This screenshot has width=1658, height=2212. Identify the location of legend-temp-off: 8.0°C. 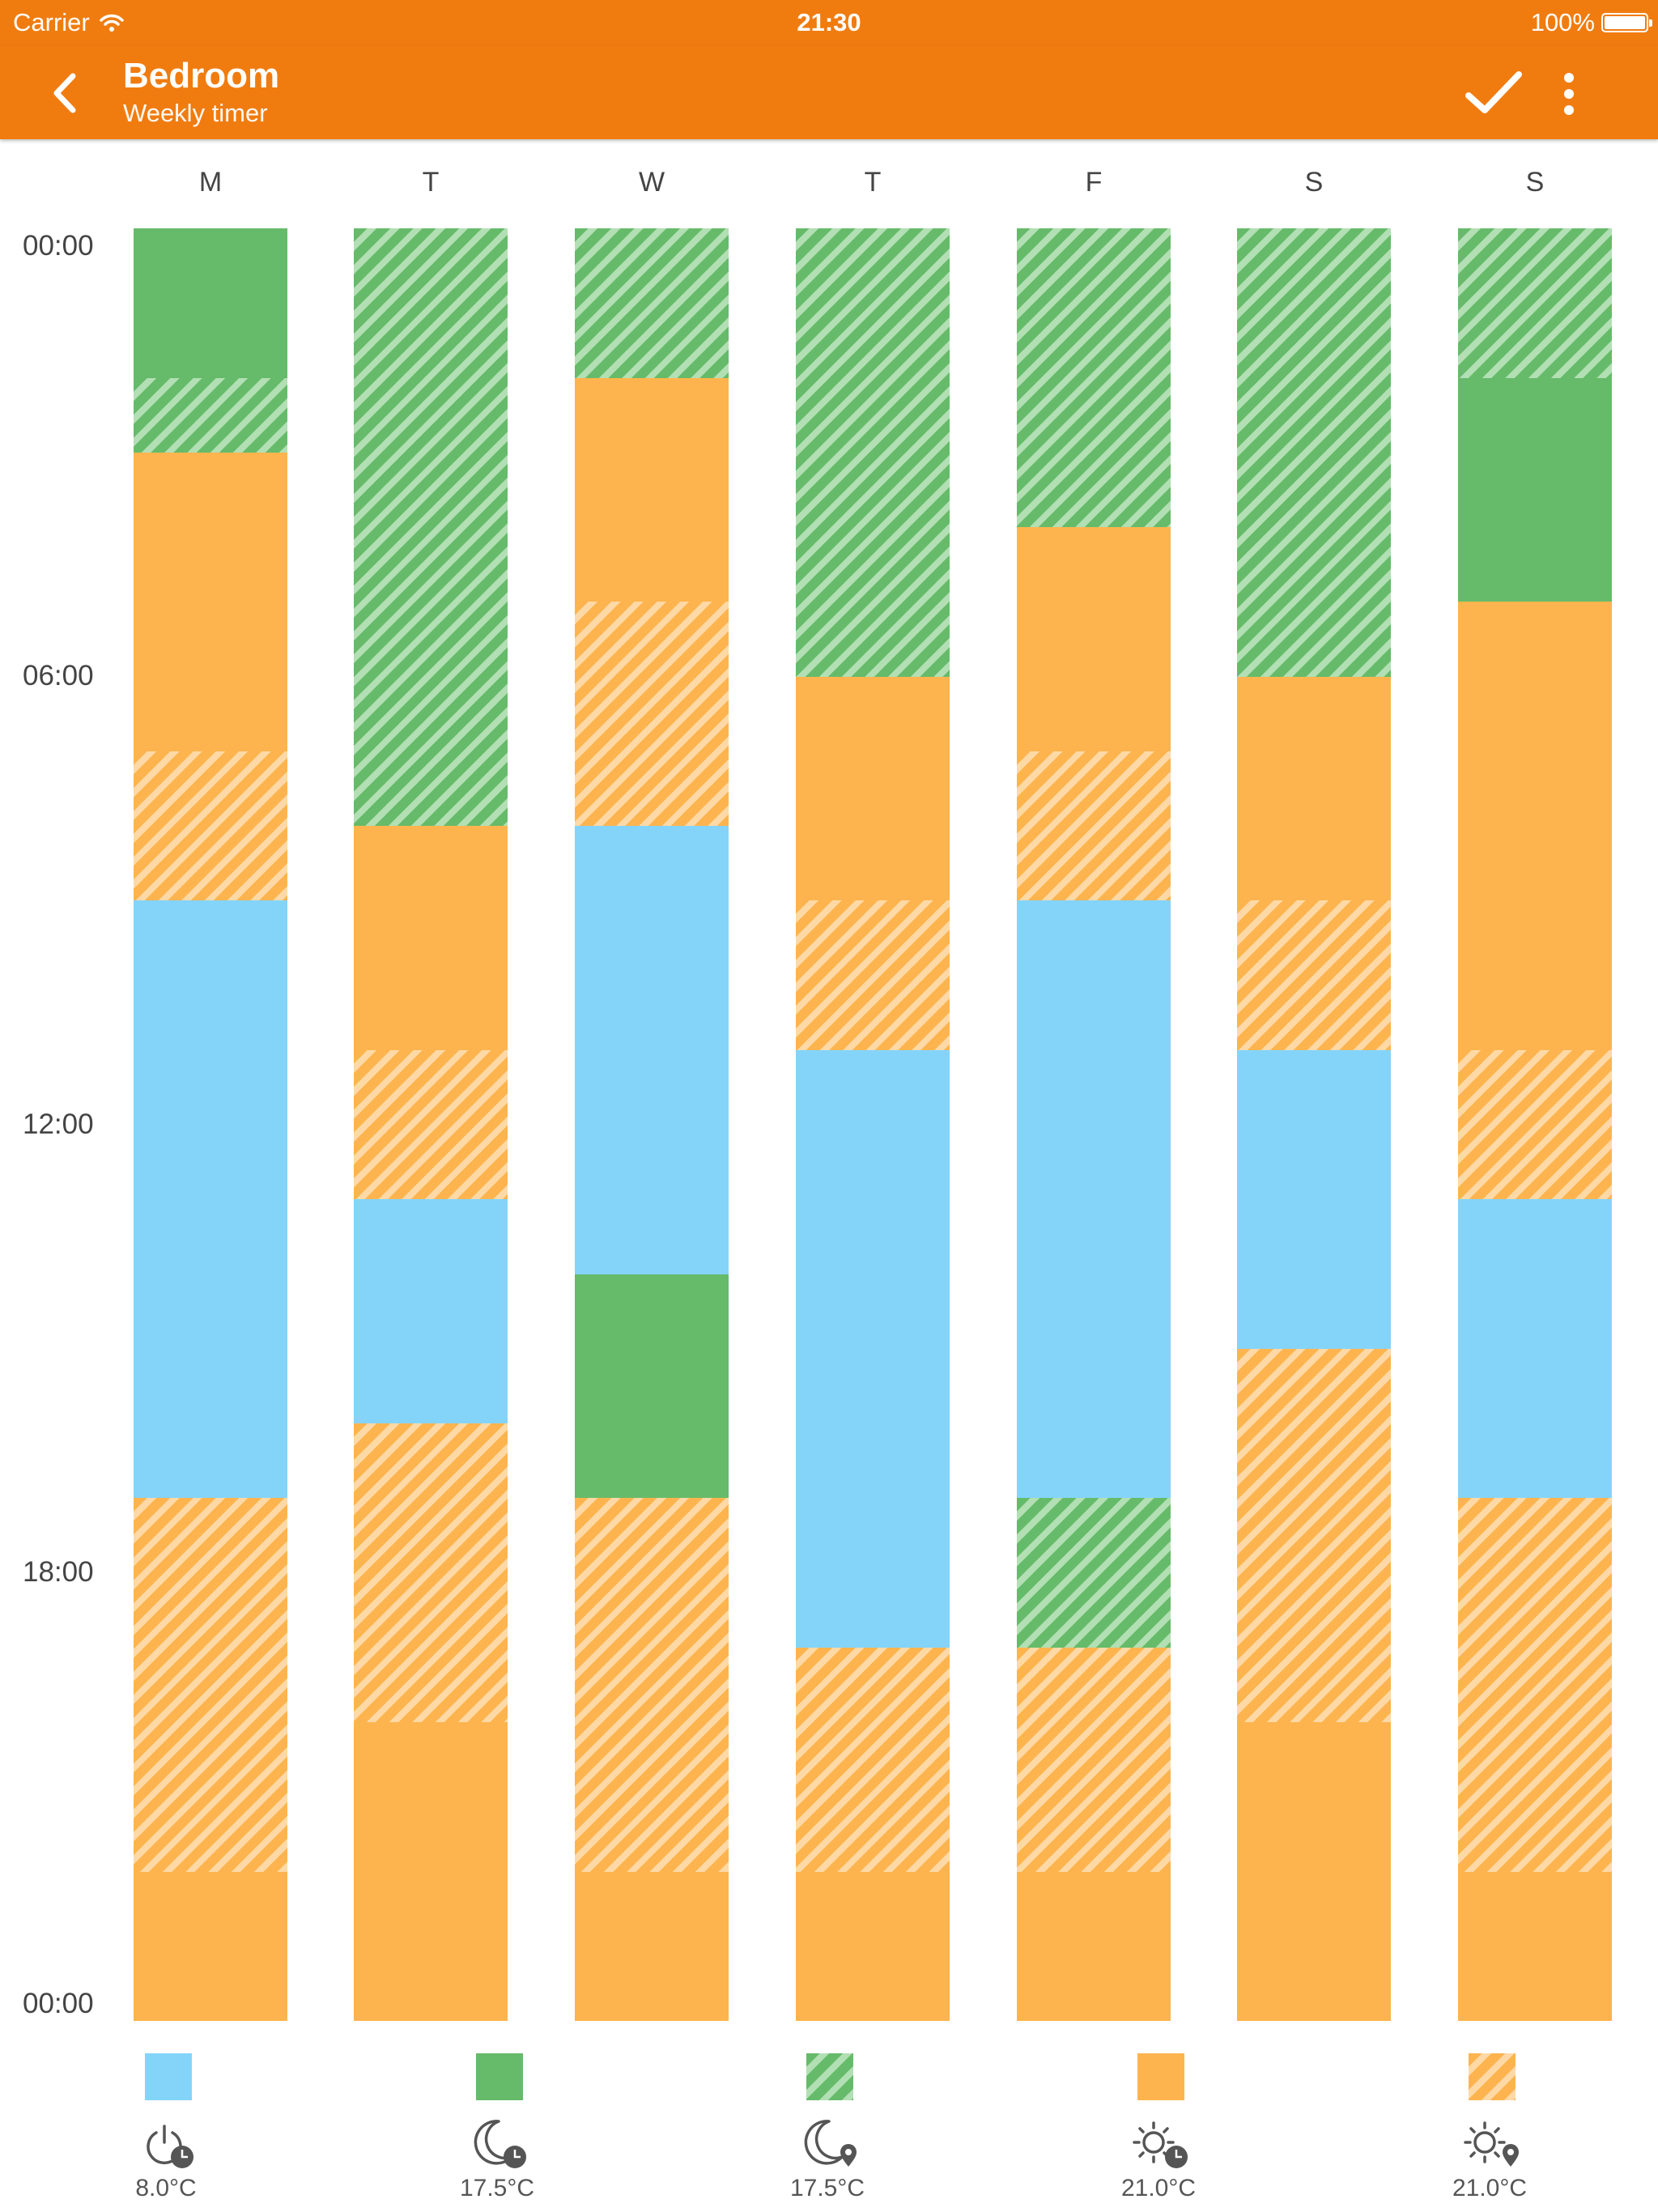
(166, 2188).